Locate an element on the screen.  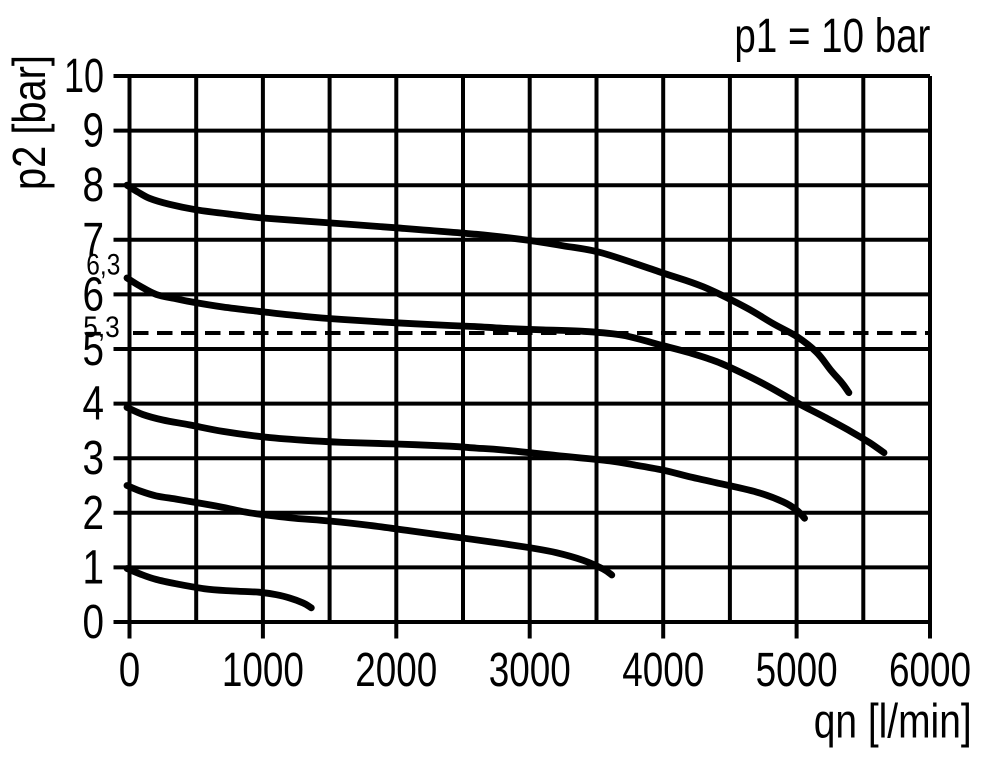
svg-text: 6 is located at coordinates (94, 294).